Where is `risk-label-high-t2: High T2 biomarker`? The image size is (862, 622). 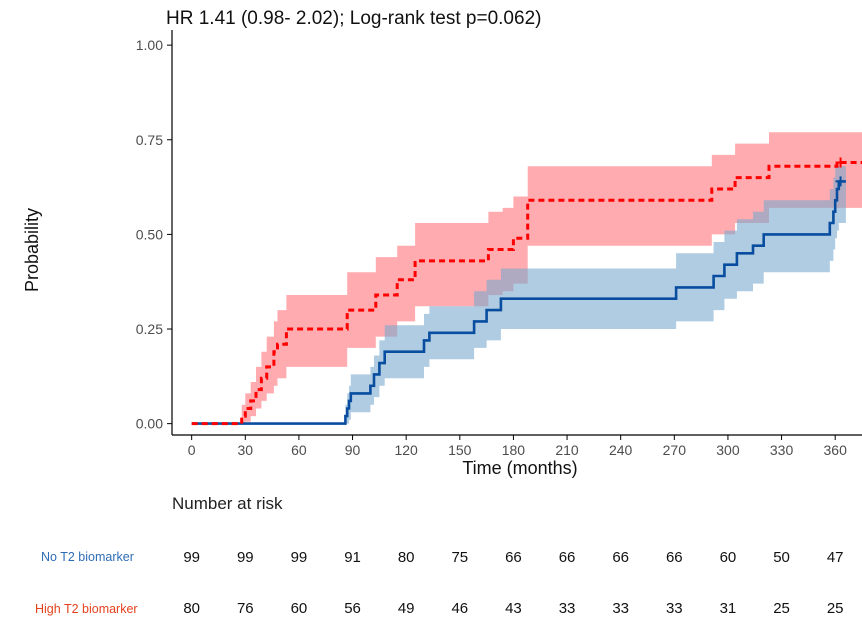 risk-label-high-t2: High T2 biomarker is located at coordinates (86, 609).